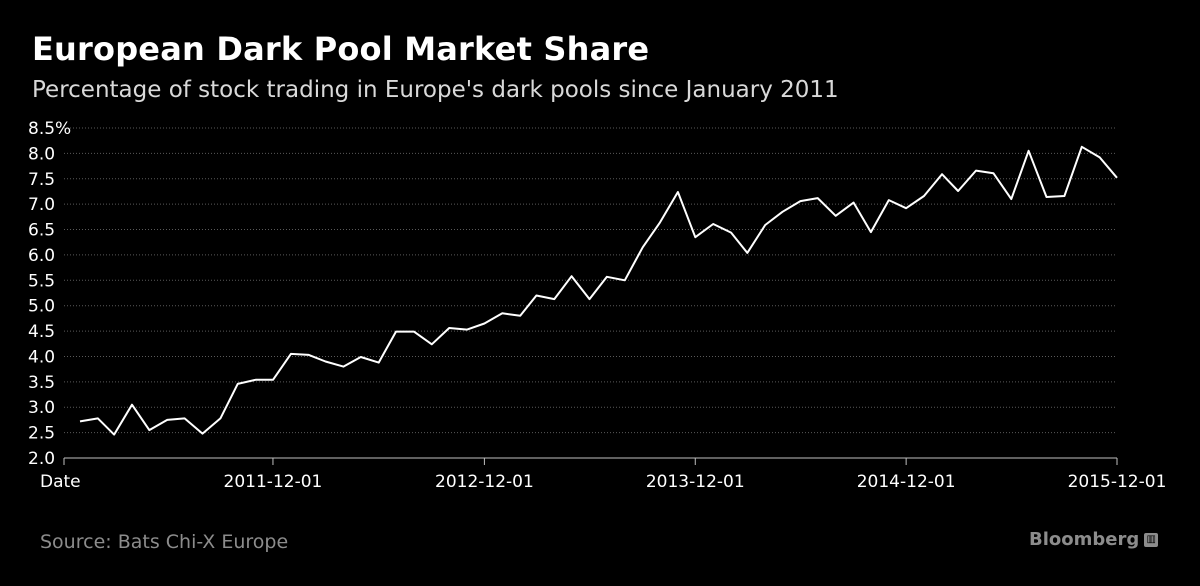 The width and height of the screenshot is (1200, 586). What do you see at coordinates (41, 154) in the screenshot?
I see `y-tick-label: 8.0` at bounding box center [41, 154].